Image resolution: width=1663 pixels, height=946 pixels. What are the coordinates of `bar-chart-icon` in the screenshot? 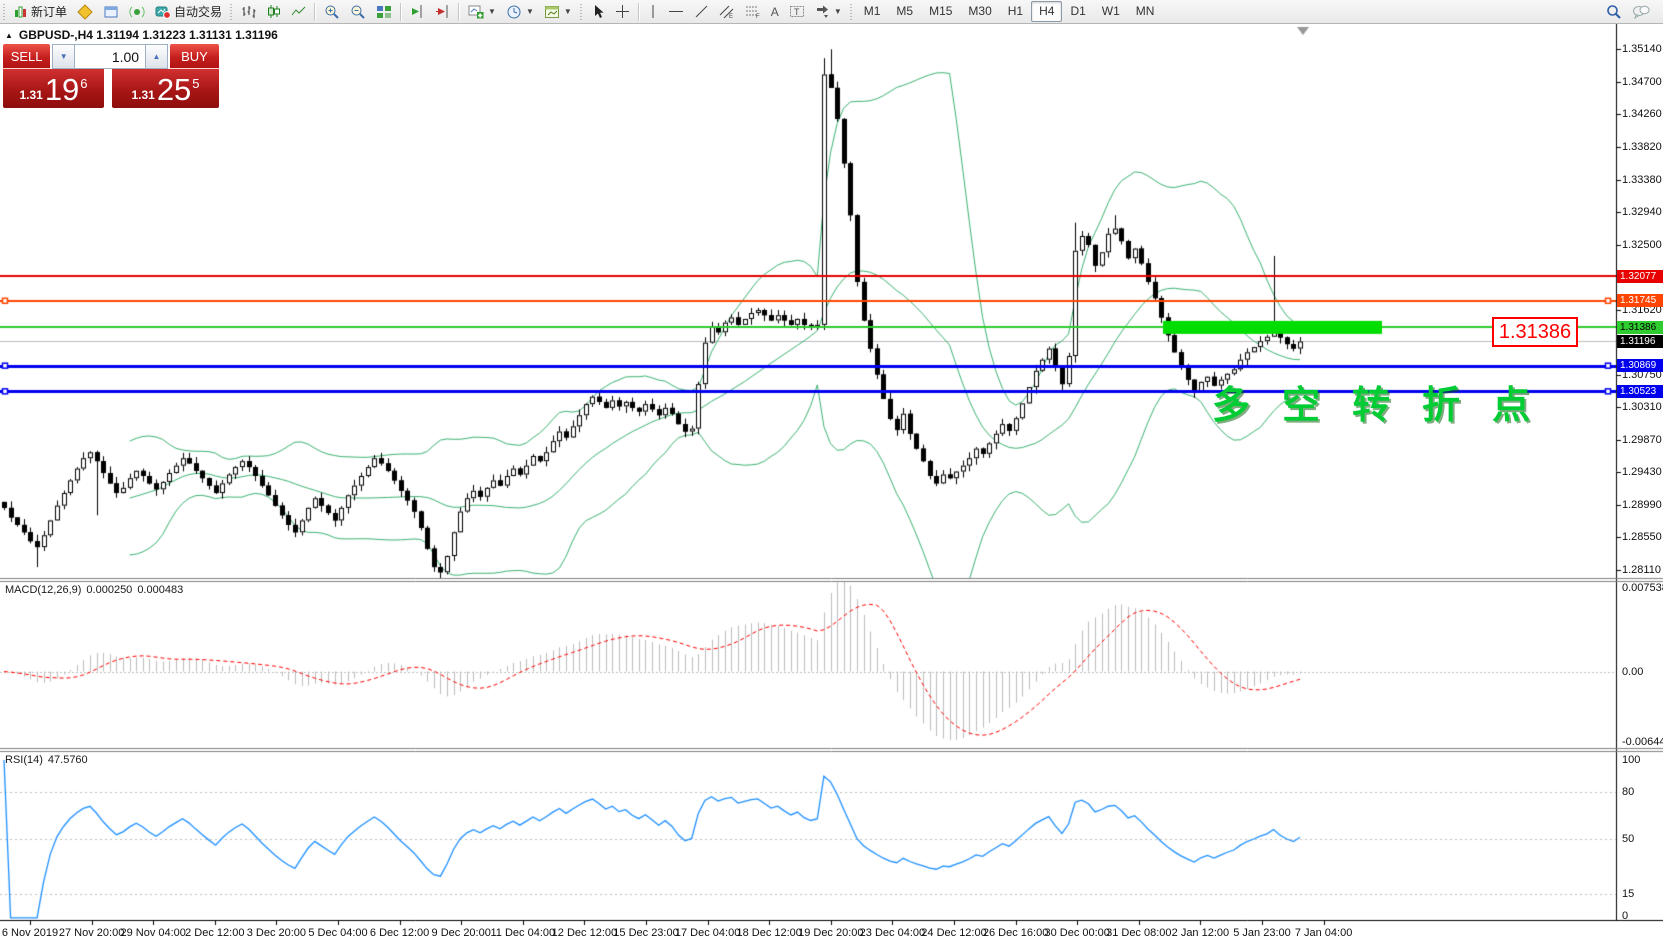 It's located at (248, 11).